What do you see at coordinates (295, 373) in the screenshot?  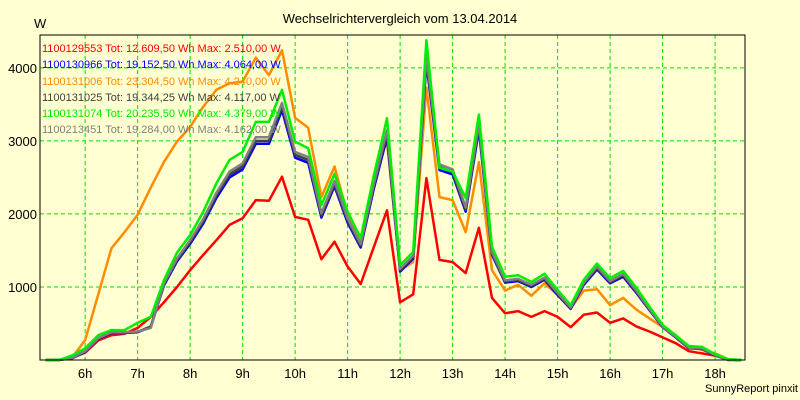 I see `x-tick-label: 10h` at bounding box center [295, 373].